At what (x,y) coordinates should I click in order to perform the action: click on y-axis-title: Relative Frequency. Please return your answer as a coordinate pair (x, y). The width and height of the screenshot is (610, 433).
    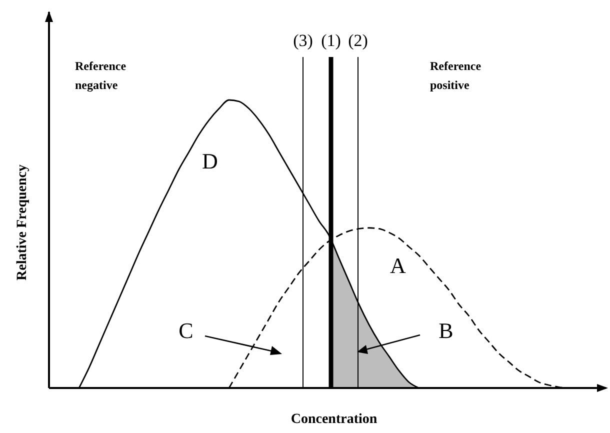
    Looking at the image, I should click on (22, 222).